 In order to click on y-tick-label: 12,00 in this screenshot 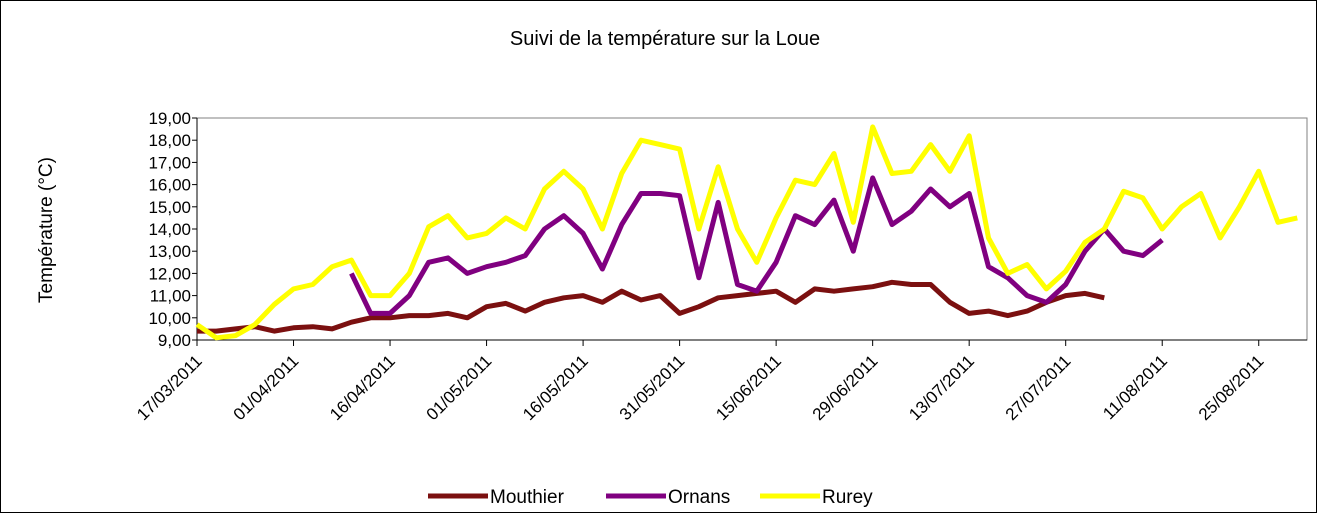, I will do `click(169, 273)`.